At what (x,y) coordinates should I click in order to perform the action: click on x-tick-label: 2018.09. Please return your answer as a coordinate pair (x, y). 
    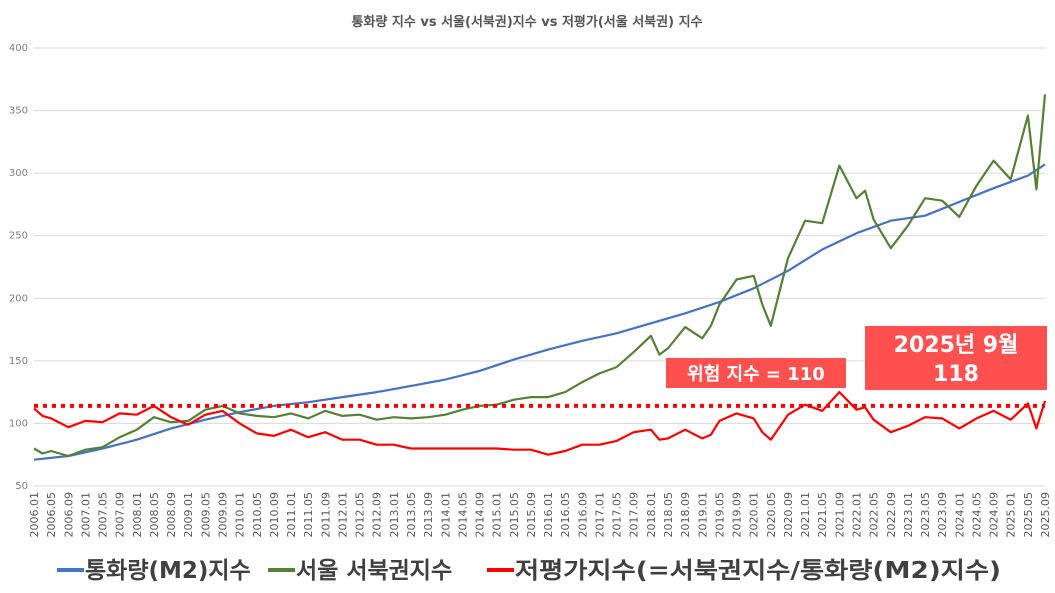
    Looking at the image, I should click on (685, 515).